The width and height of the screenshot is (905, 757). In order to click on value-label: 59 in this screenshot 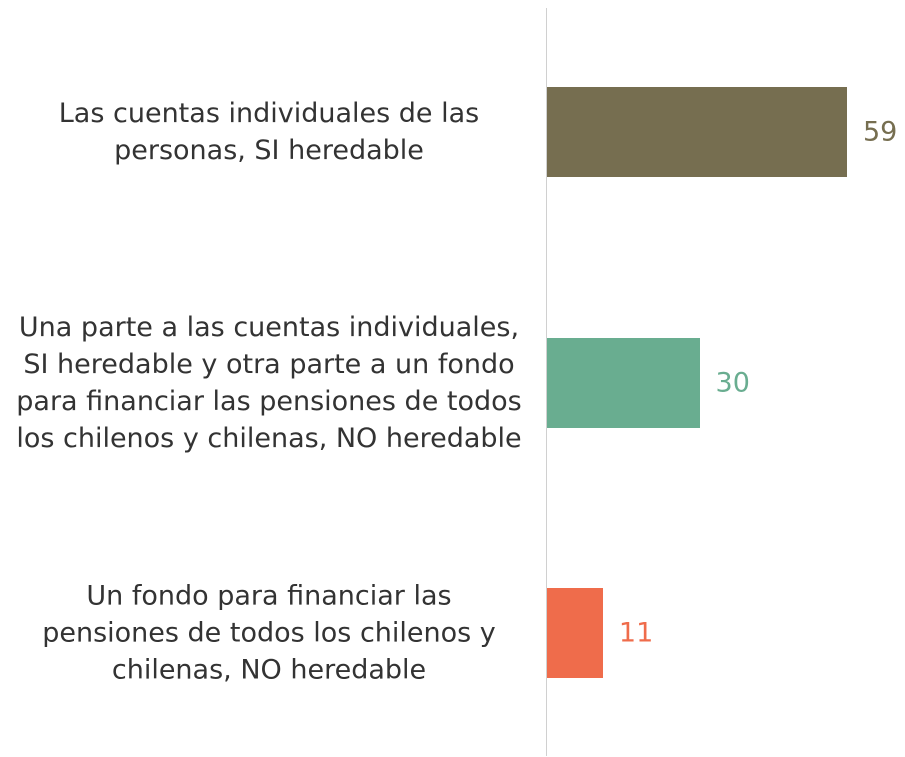, I will do `click(880, 132)`.